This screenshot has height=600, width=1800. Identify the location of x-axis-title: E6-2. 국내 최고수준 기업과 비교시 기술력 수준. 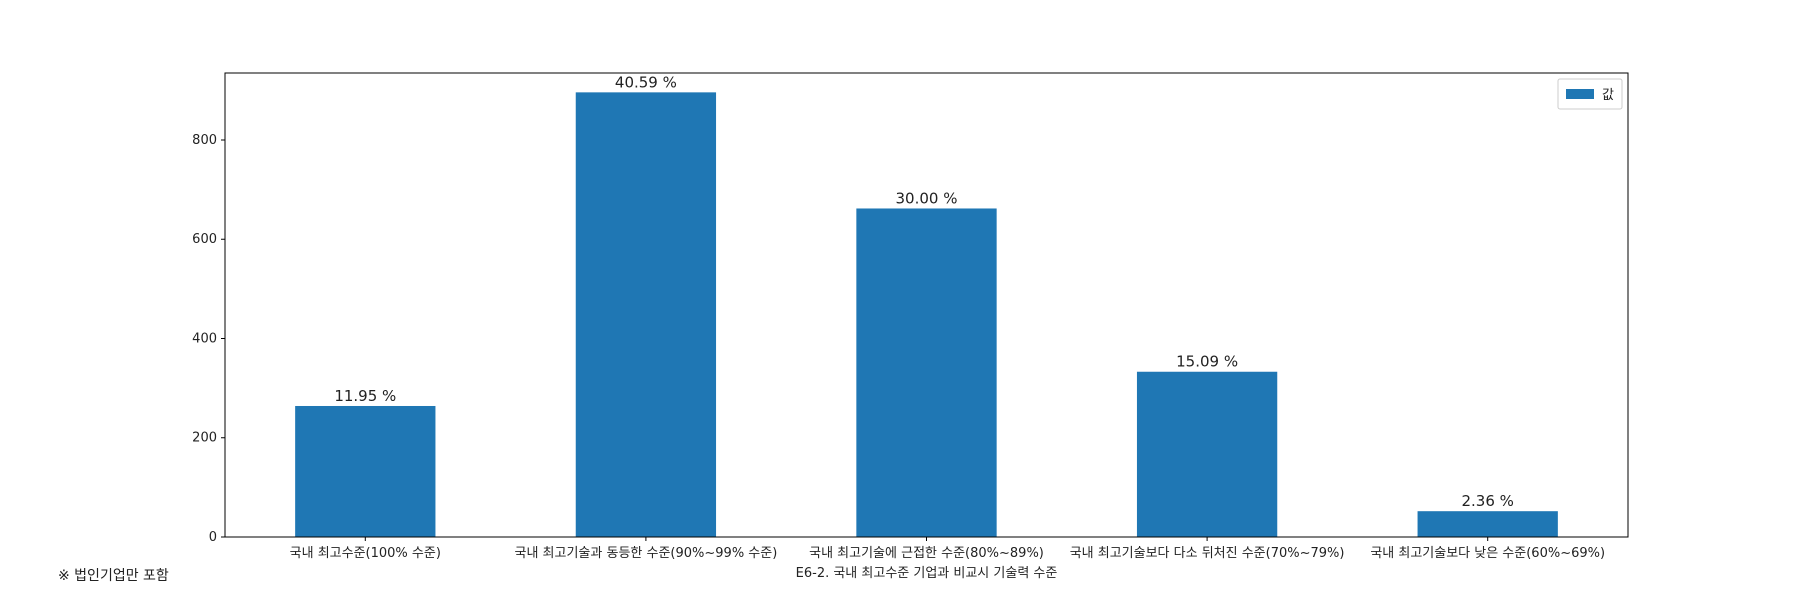
(927, 573).